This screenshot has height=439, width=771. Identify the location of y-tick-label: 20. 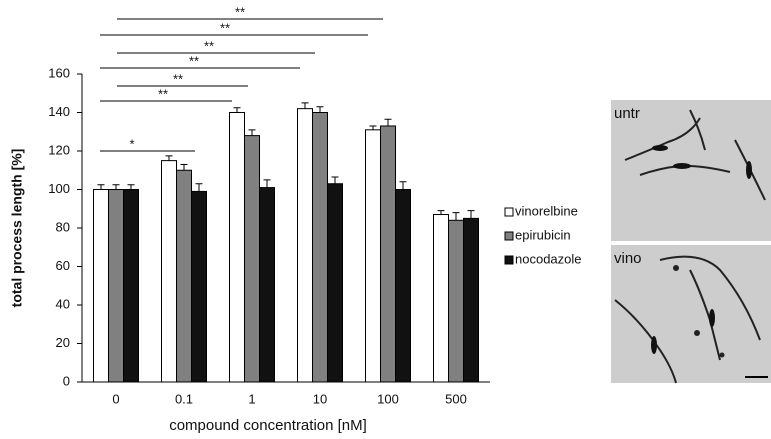
(63, 342).